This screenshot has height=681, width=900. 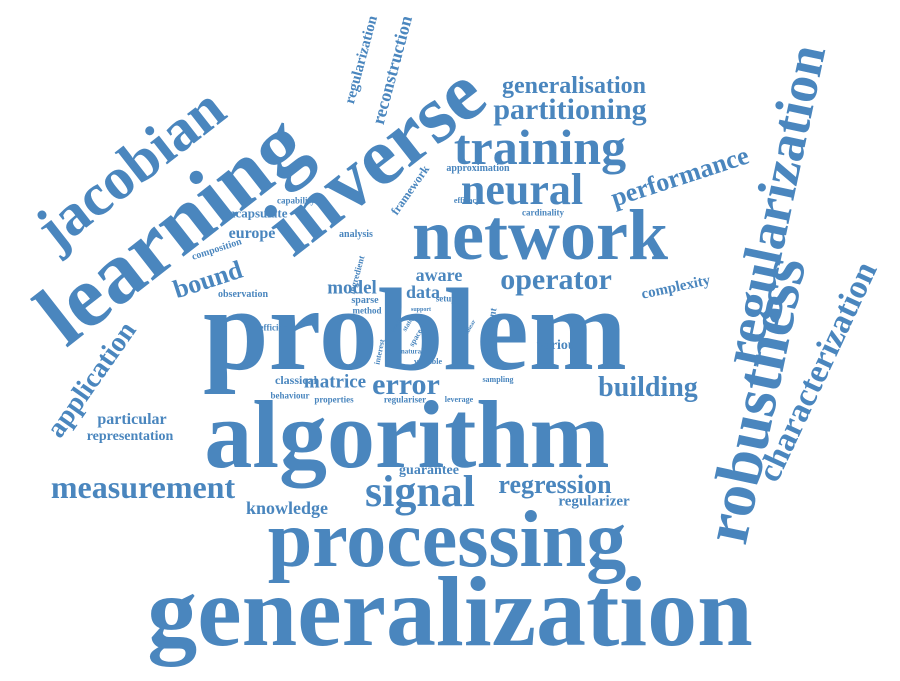 I want to click on cloud-word: processing, so click(x=447, y=540).